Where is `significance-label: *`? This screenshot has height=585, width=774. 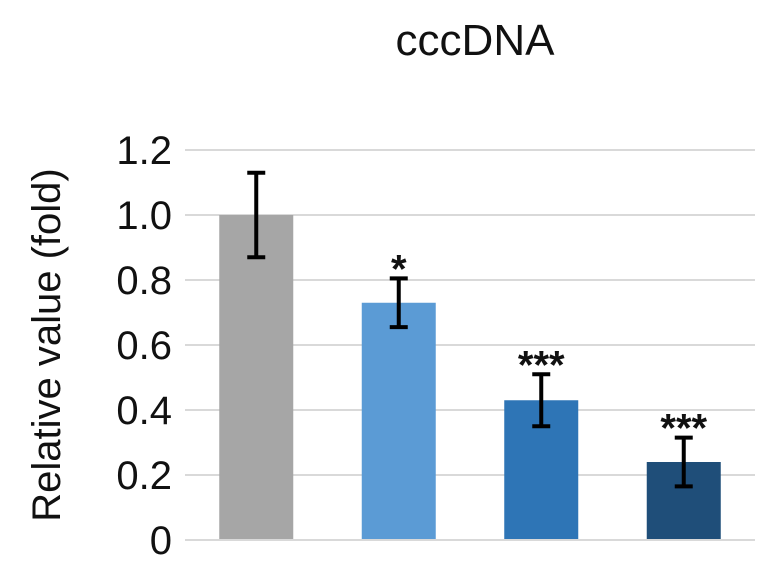 significance-label: * is located at coordinates (399, 269).